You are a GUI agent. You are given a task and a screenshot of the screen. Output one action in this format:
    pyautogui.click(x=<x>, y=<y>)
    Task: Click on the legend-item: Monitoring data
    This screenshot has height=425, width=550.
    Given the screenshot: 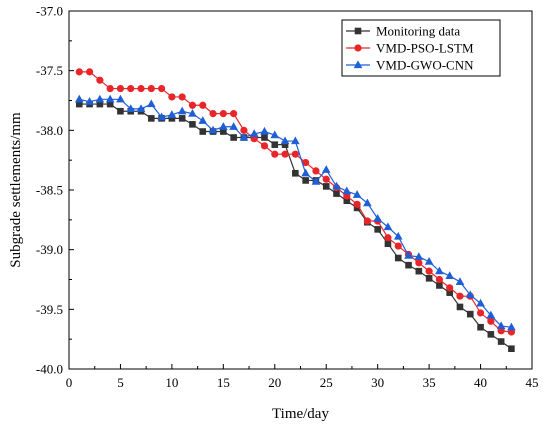 What is the action you would take?
    pyautogui.click(x=403, y=31)
    